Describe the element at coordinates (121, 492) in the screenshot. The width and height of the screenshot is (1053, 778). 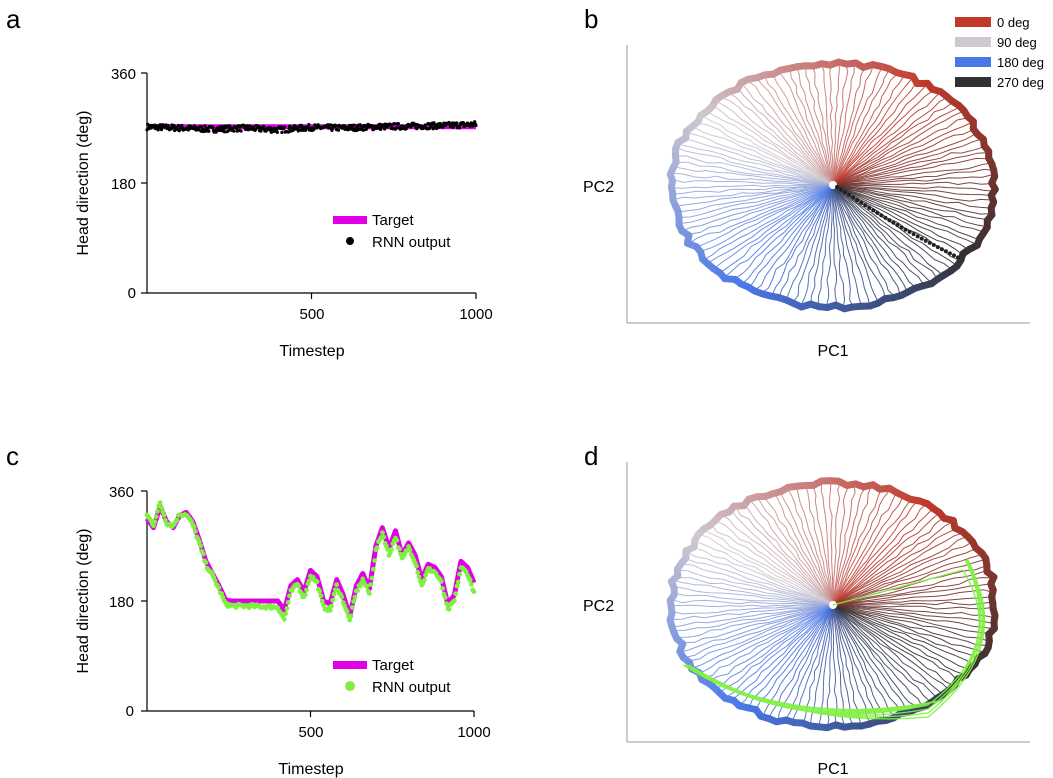
I see `c-ytick-360: 360` at that location.